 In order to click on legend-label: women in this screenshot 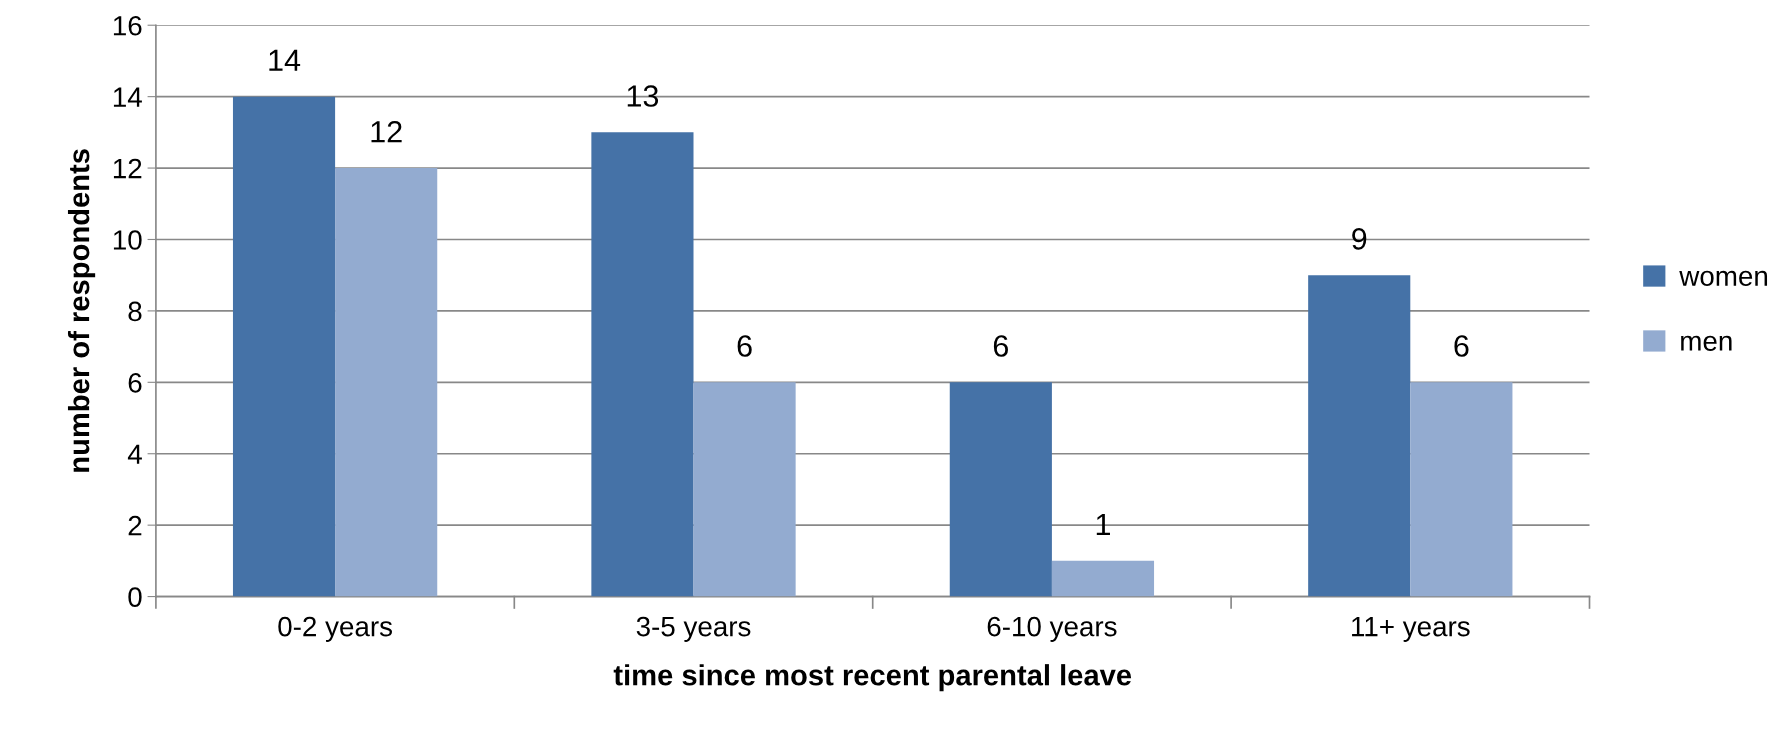, I will do `click(1723, 278)`.